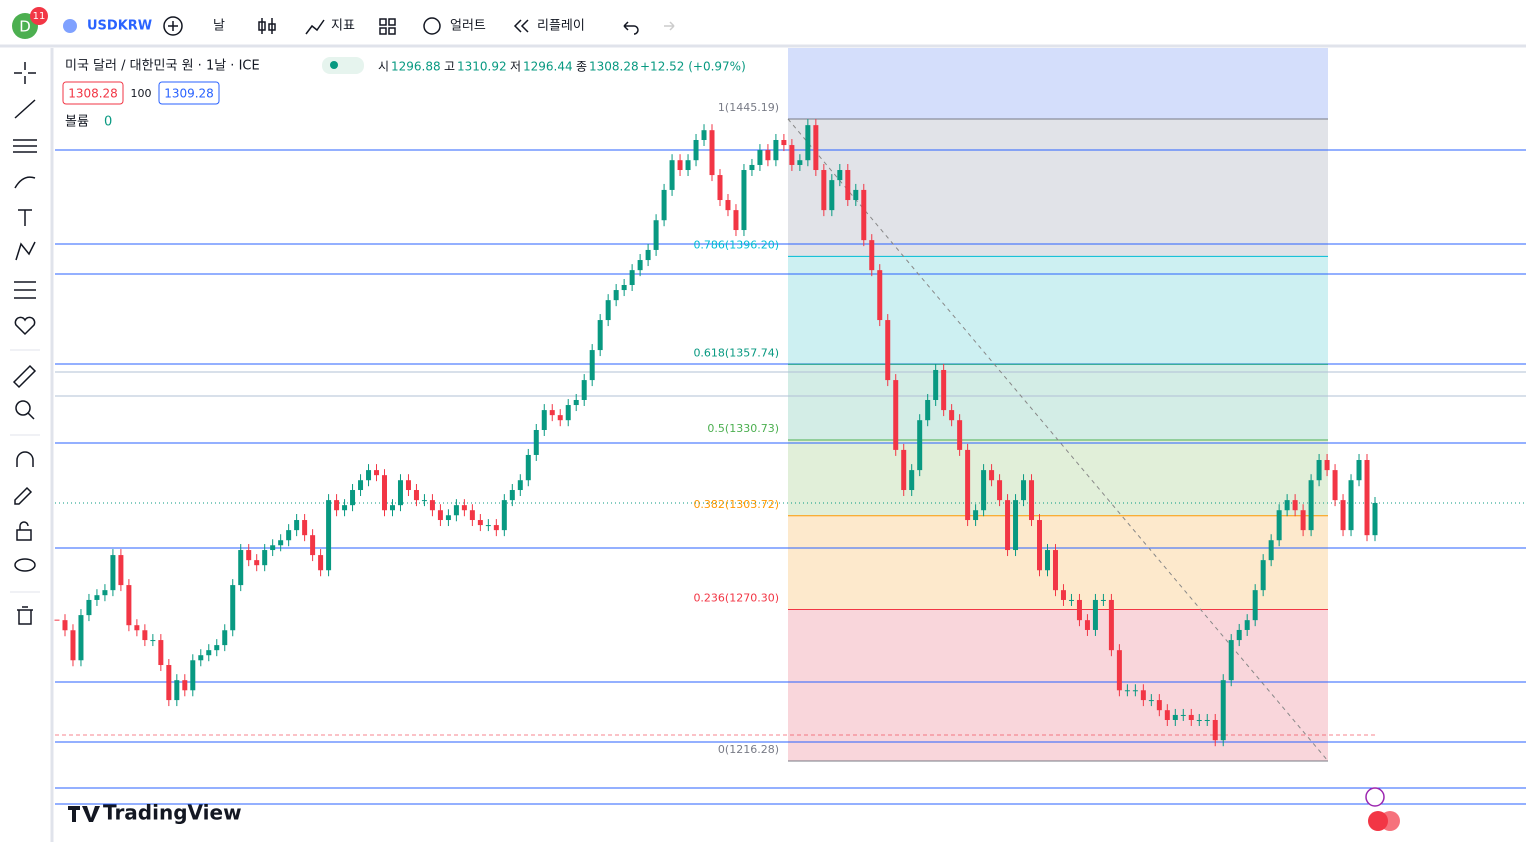 The width and height of the screenshot is (1526, 846). I want to click on text-tool, so click(25, 218).